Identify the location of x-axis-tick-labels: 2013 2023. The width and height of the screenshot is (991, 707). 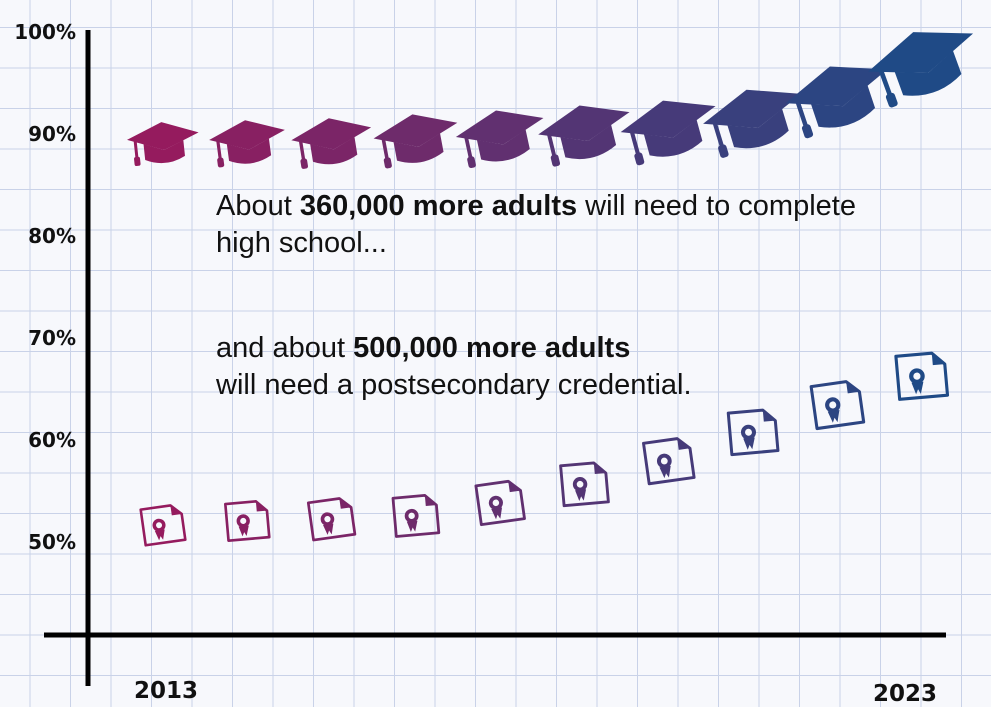
(535, 692).